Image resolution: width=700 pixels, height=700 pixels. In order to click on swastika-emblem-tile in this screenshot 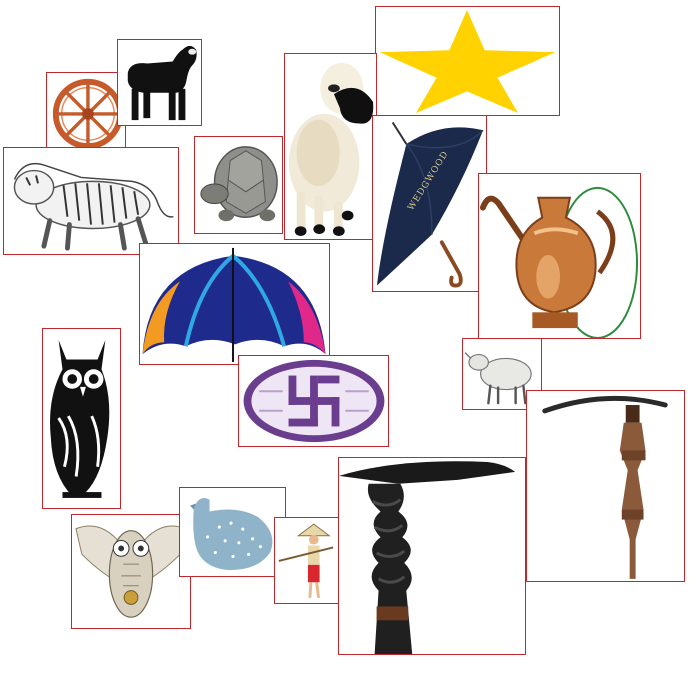, I will do `click(313, 401)`.